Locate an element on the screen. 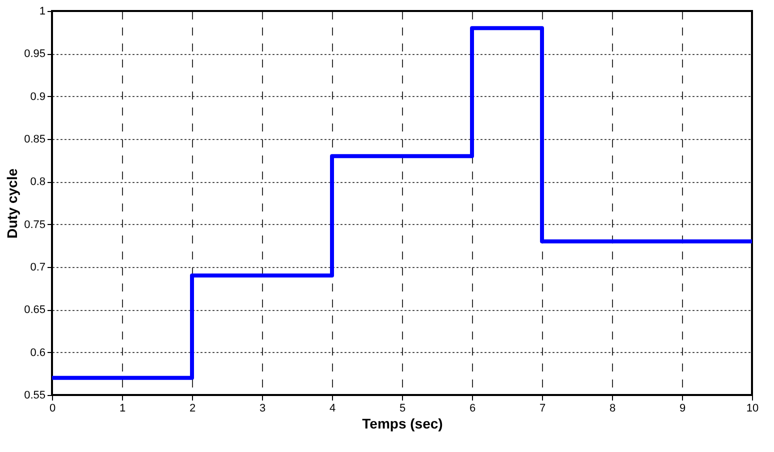  y-tick-label: 0.7 is located at coordinates (38, 268).